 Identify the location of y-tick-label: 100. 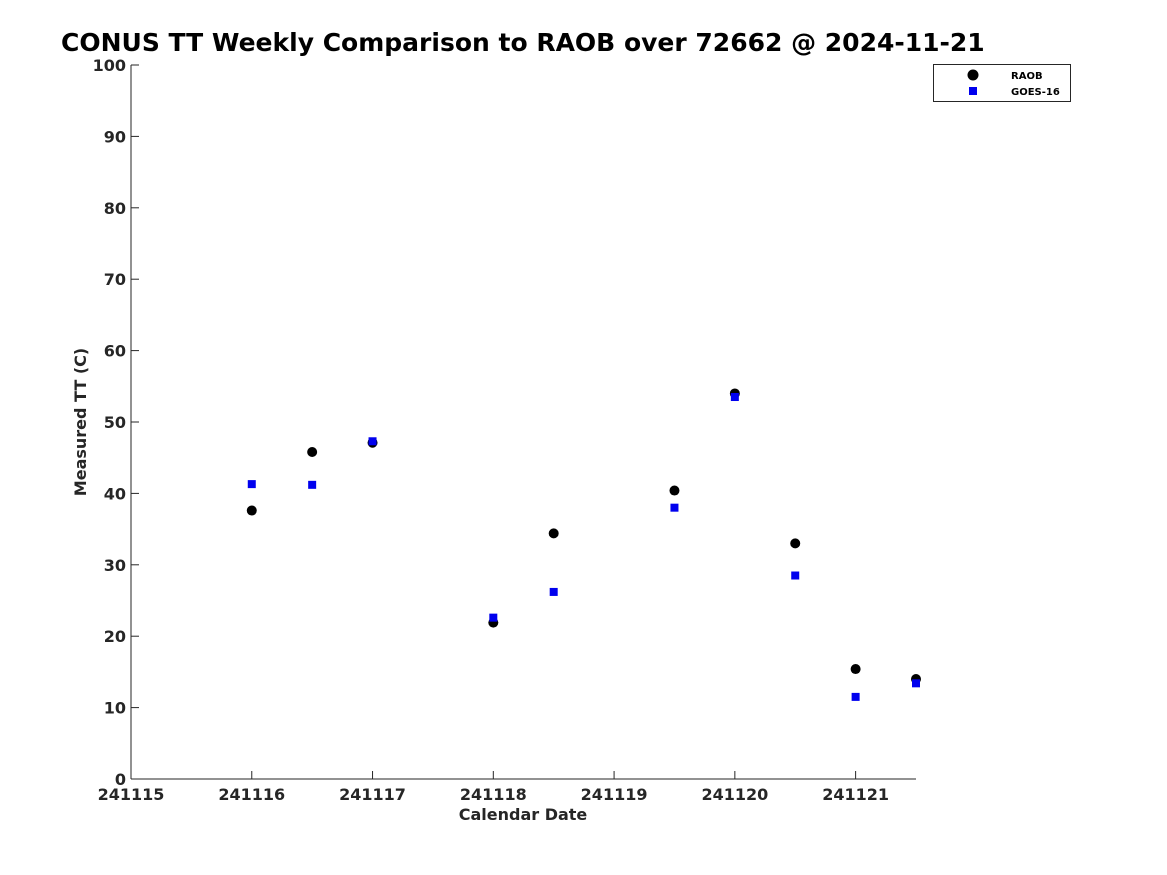
(109, 65).